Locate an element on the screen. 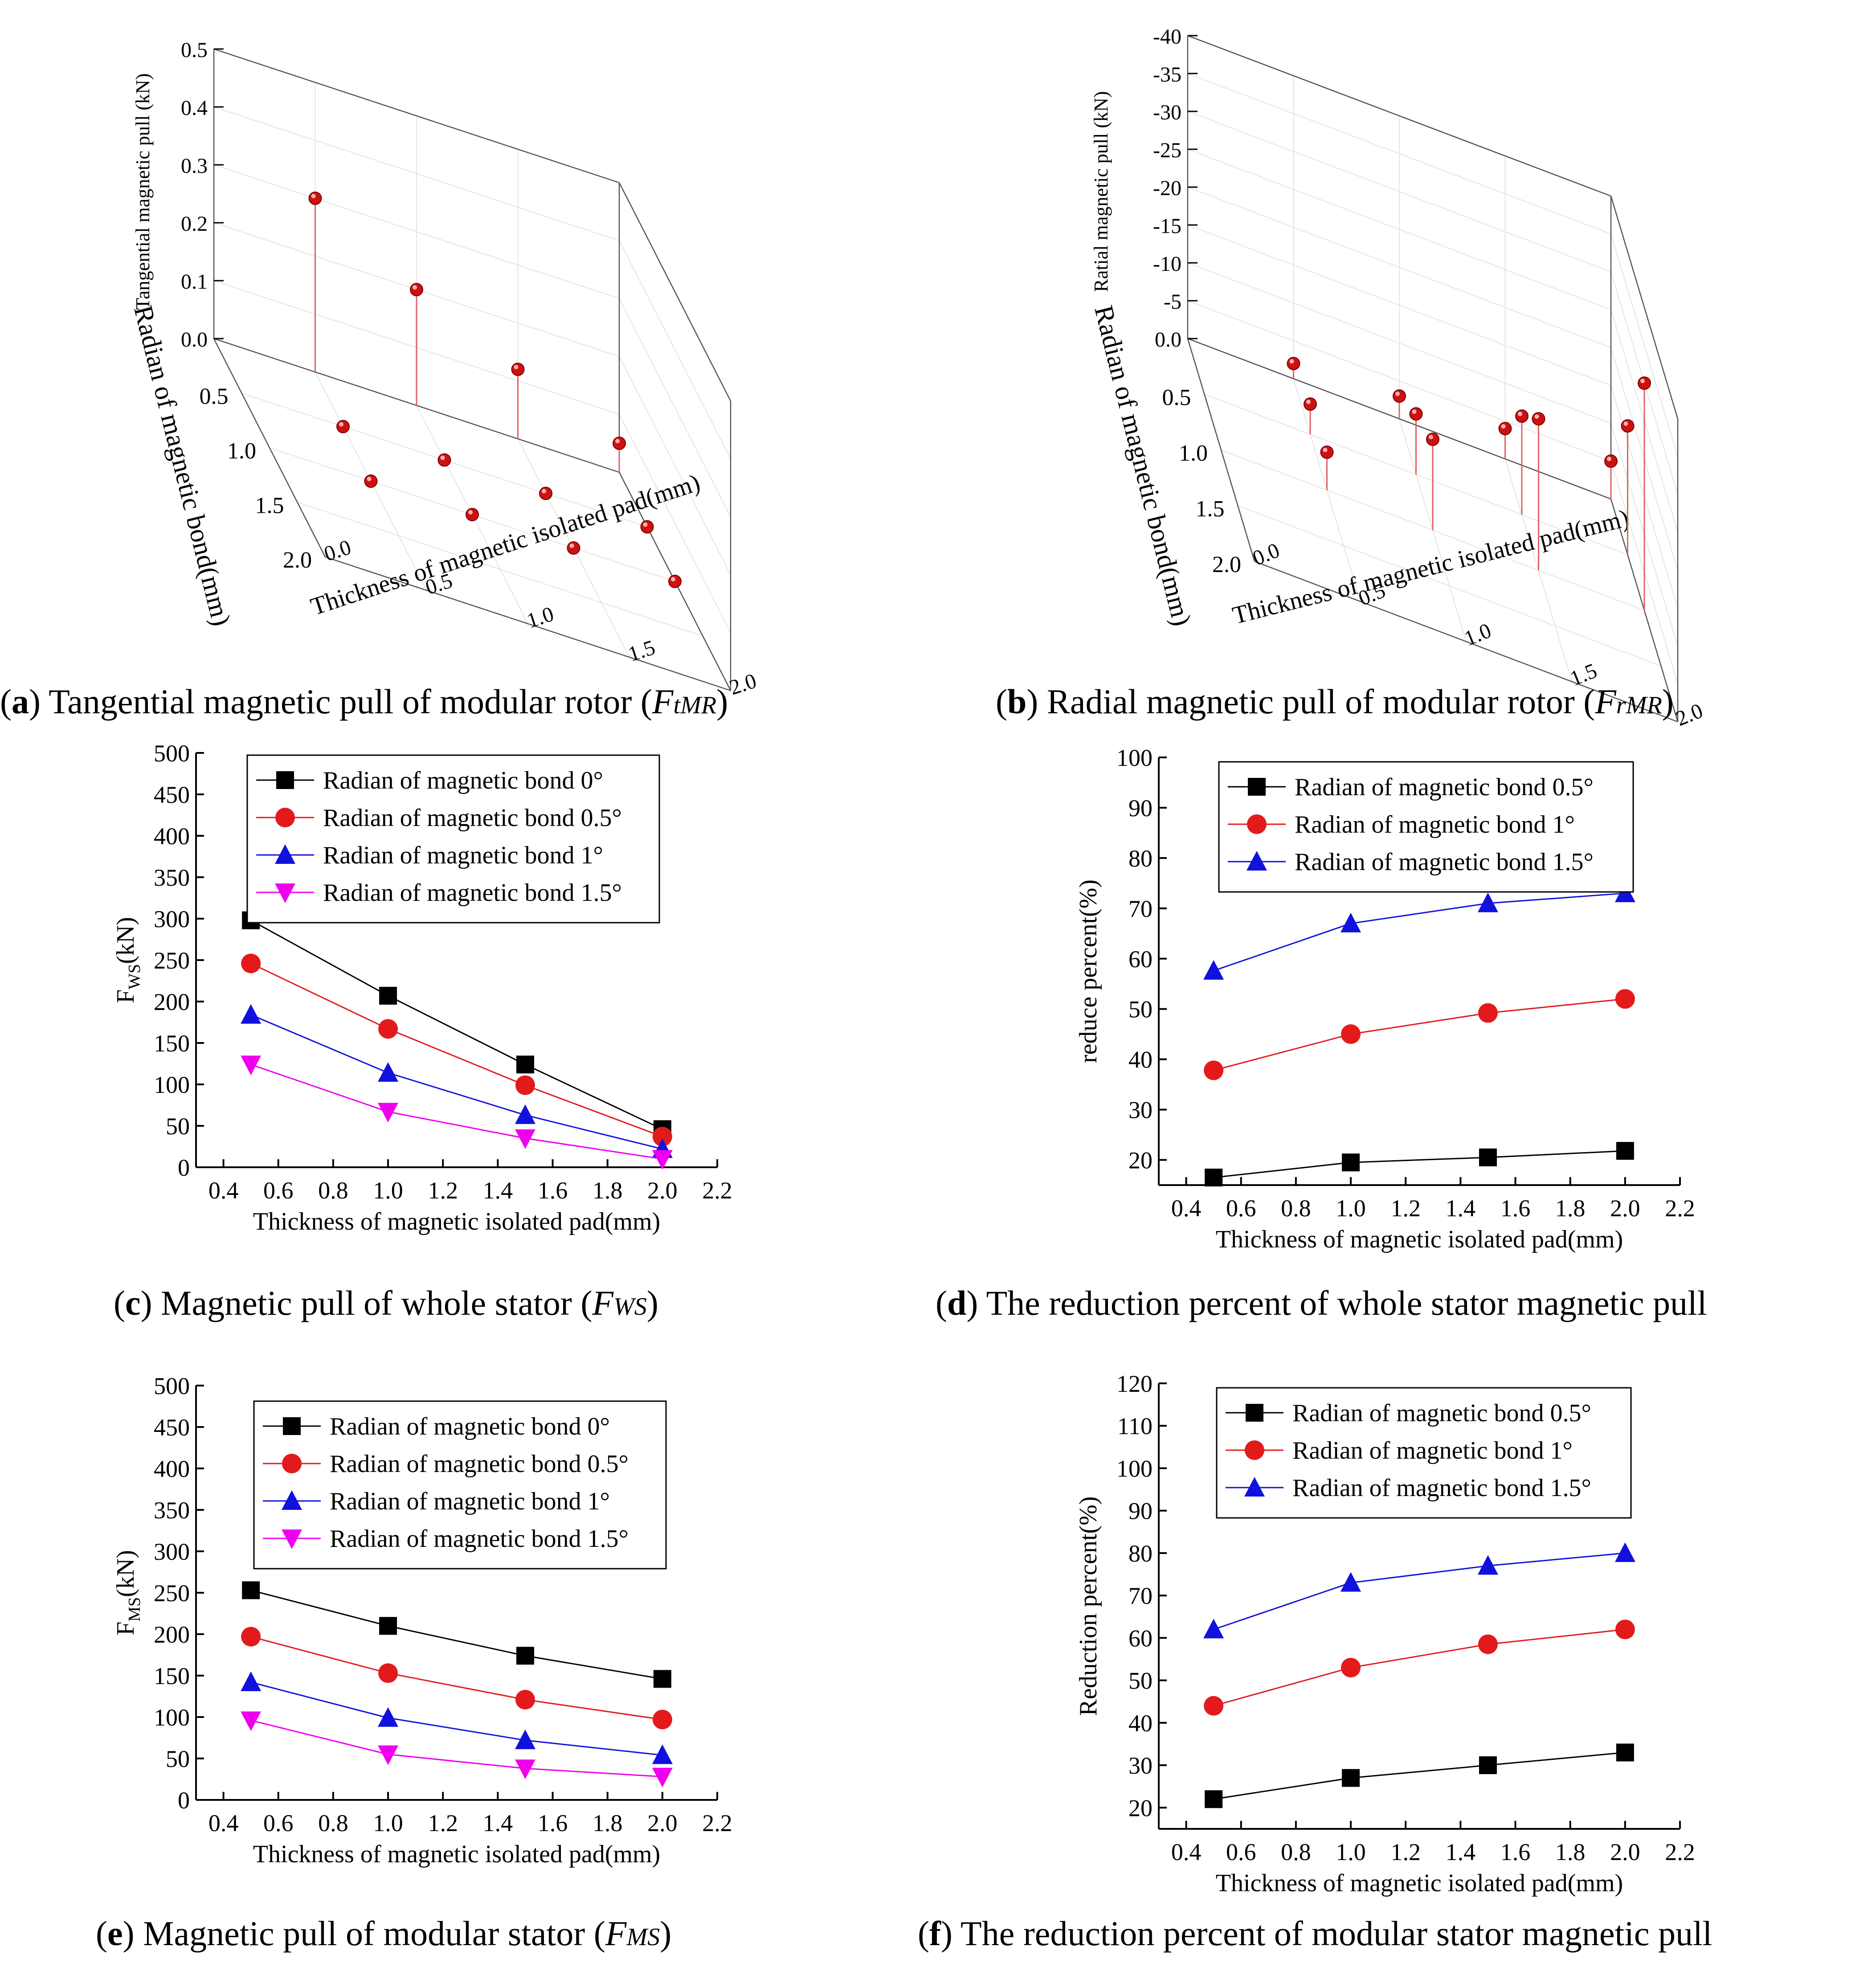  legend-label: Radian of magnetic bond 0° is located at coordinates (470, 1426).